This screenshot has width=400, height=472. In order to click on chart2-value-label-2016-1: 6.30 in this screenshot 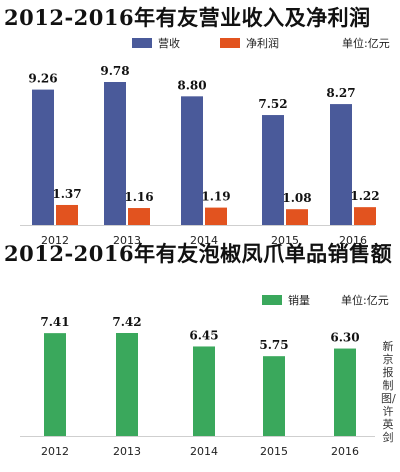, I will do `click(344, 338)`.